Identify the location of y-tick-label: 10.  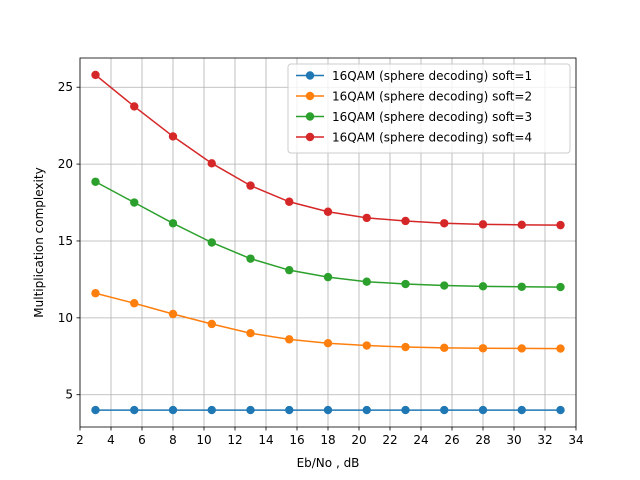
(65, 318).